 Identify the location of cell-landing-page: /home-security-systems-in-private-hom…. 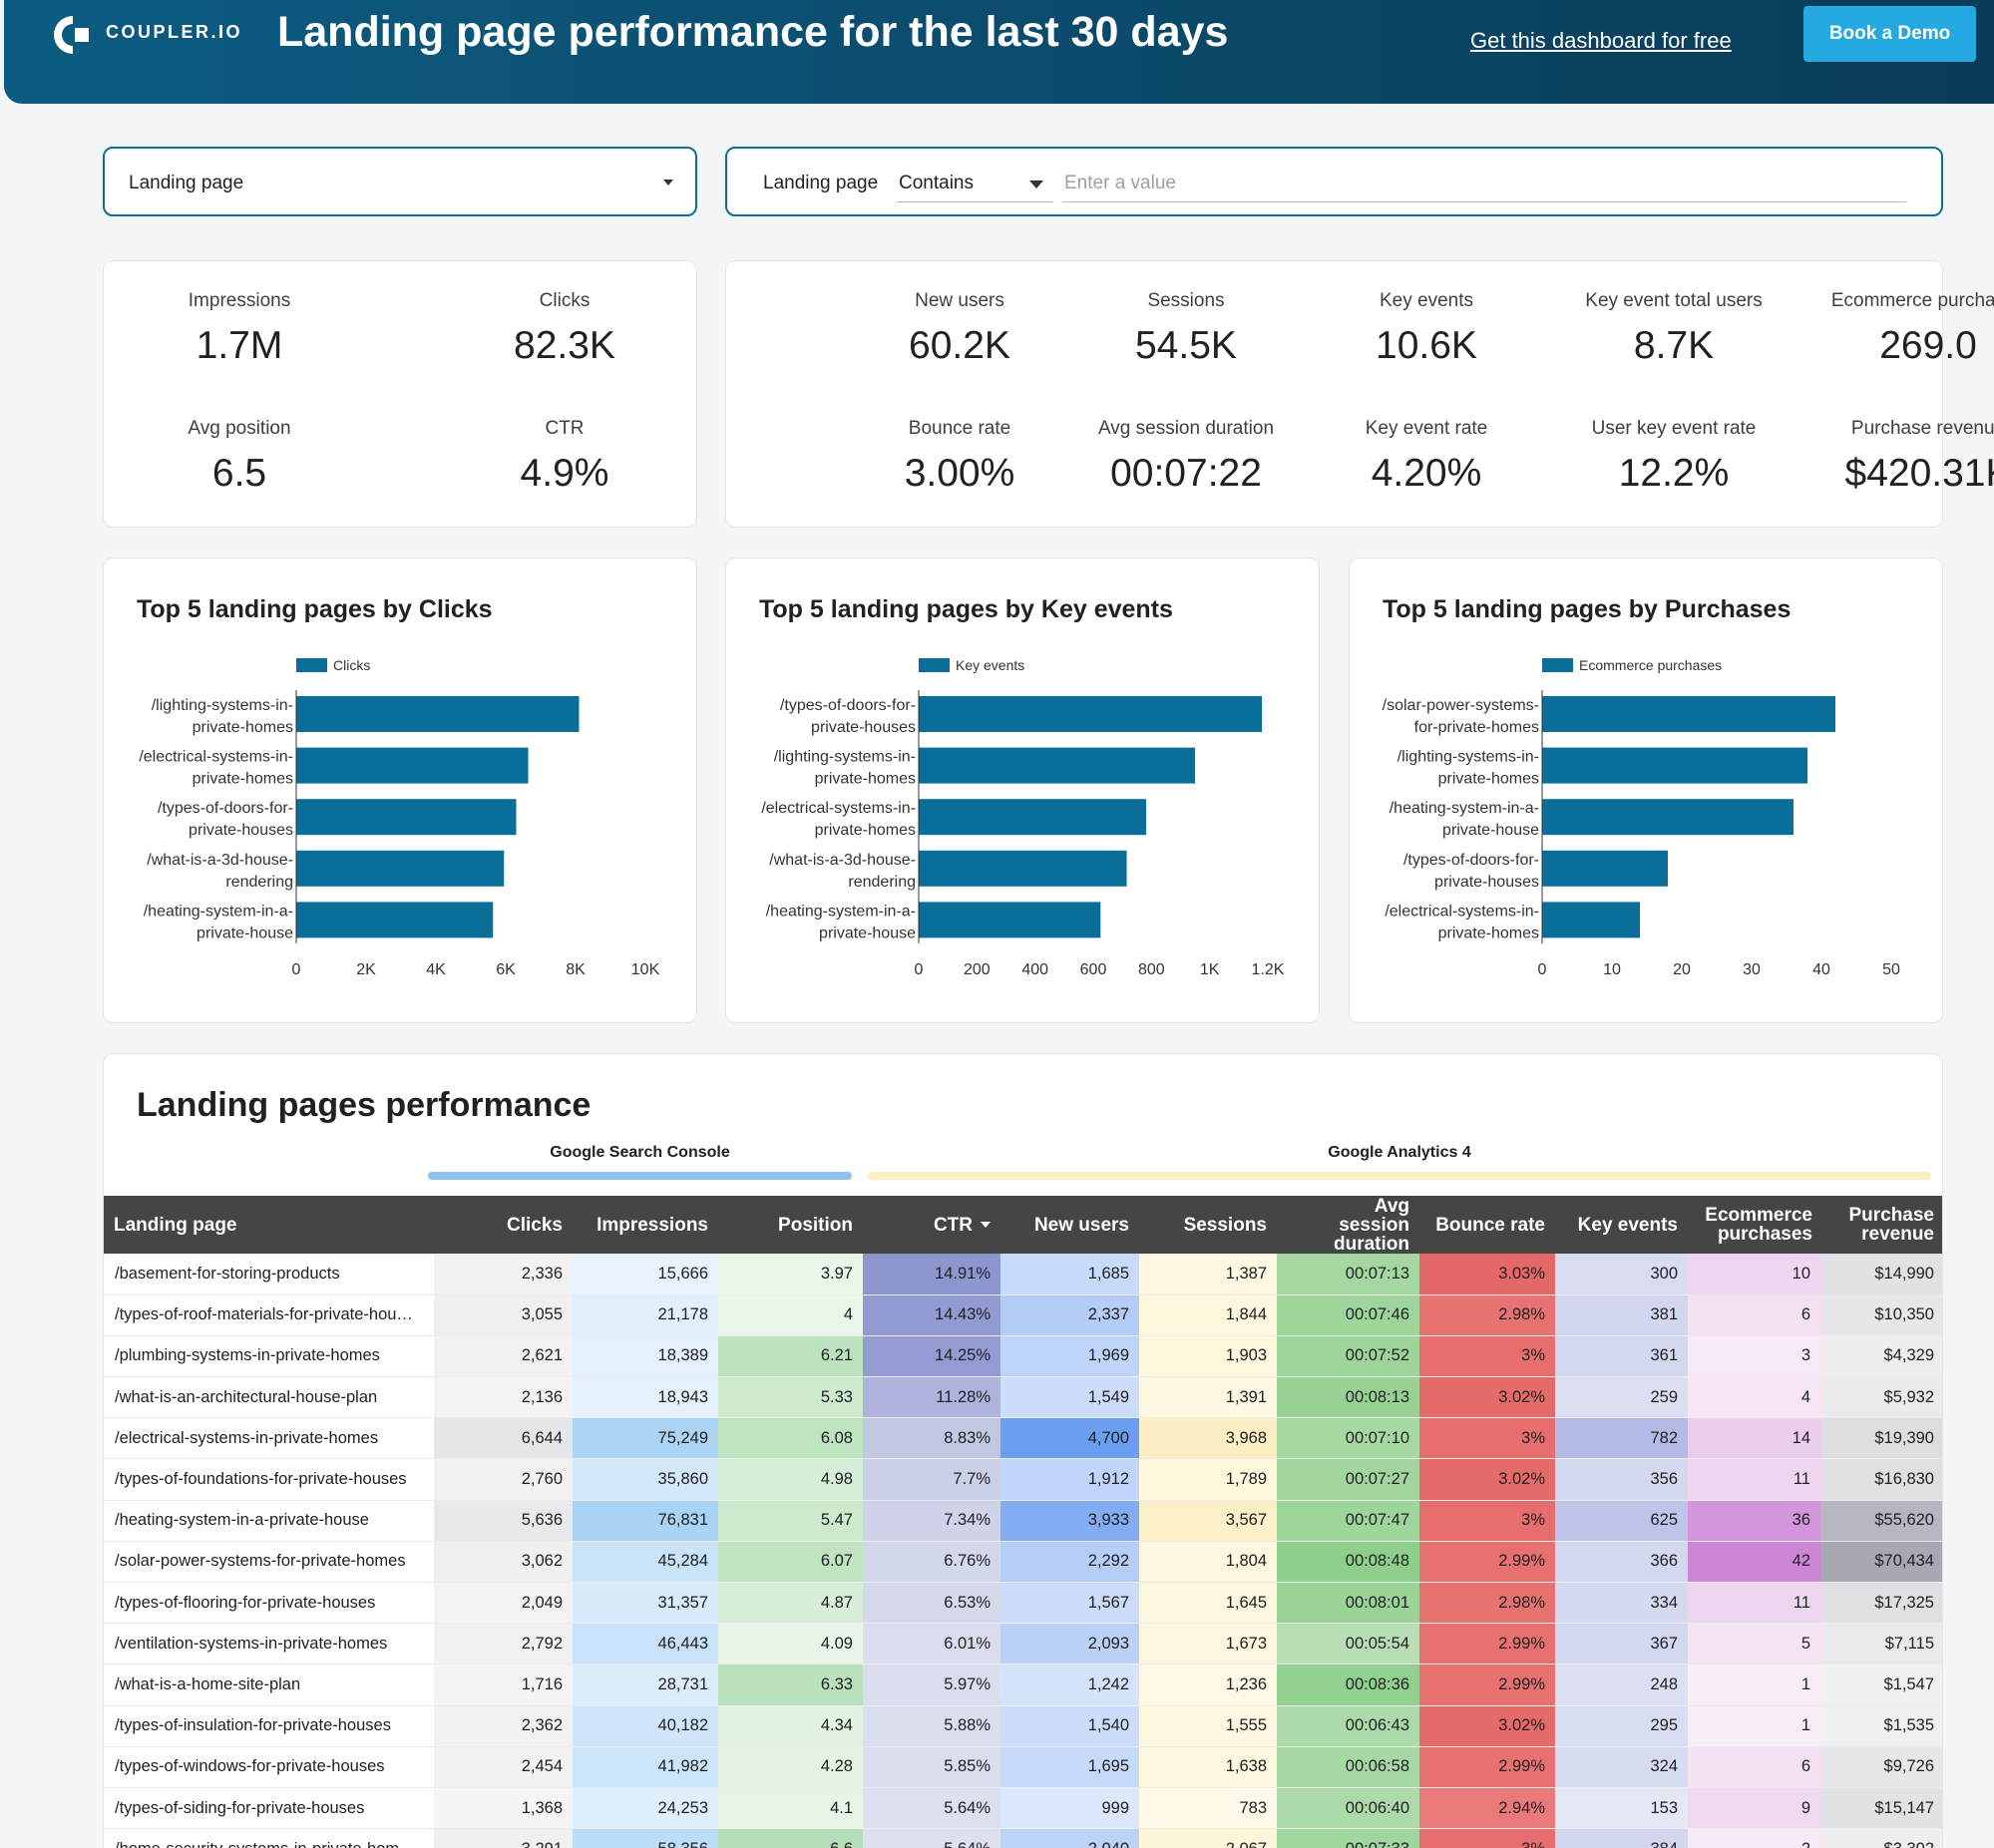
(269, 1838).